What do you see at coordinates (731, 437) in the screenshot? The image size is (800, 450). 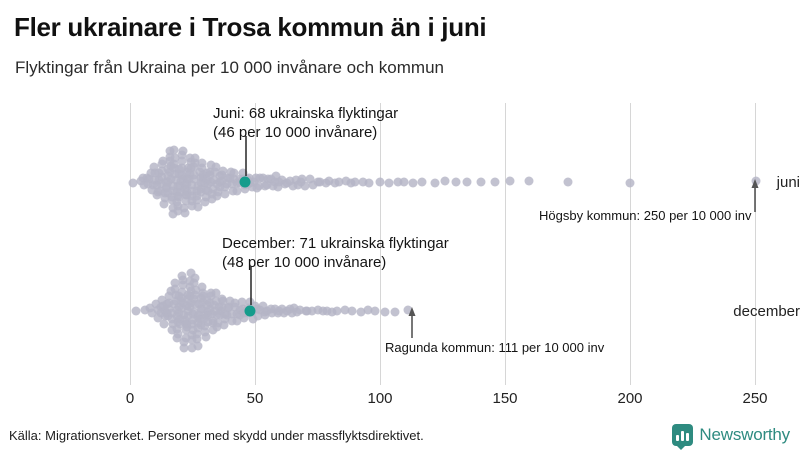 I see `newsworthy-logo: Newsworthy` at bounding box center [731, 437].